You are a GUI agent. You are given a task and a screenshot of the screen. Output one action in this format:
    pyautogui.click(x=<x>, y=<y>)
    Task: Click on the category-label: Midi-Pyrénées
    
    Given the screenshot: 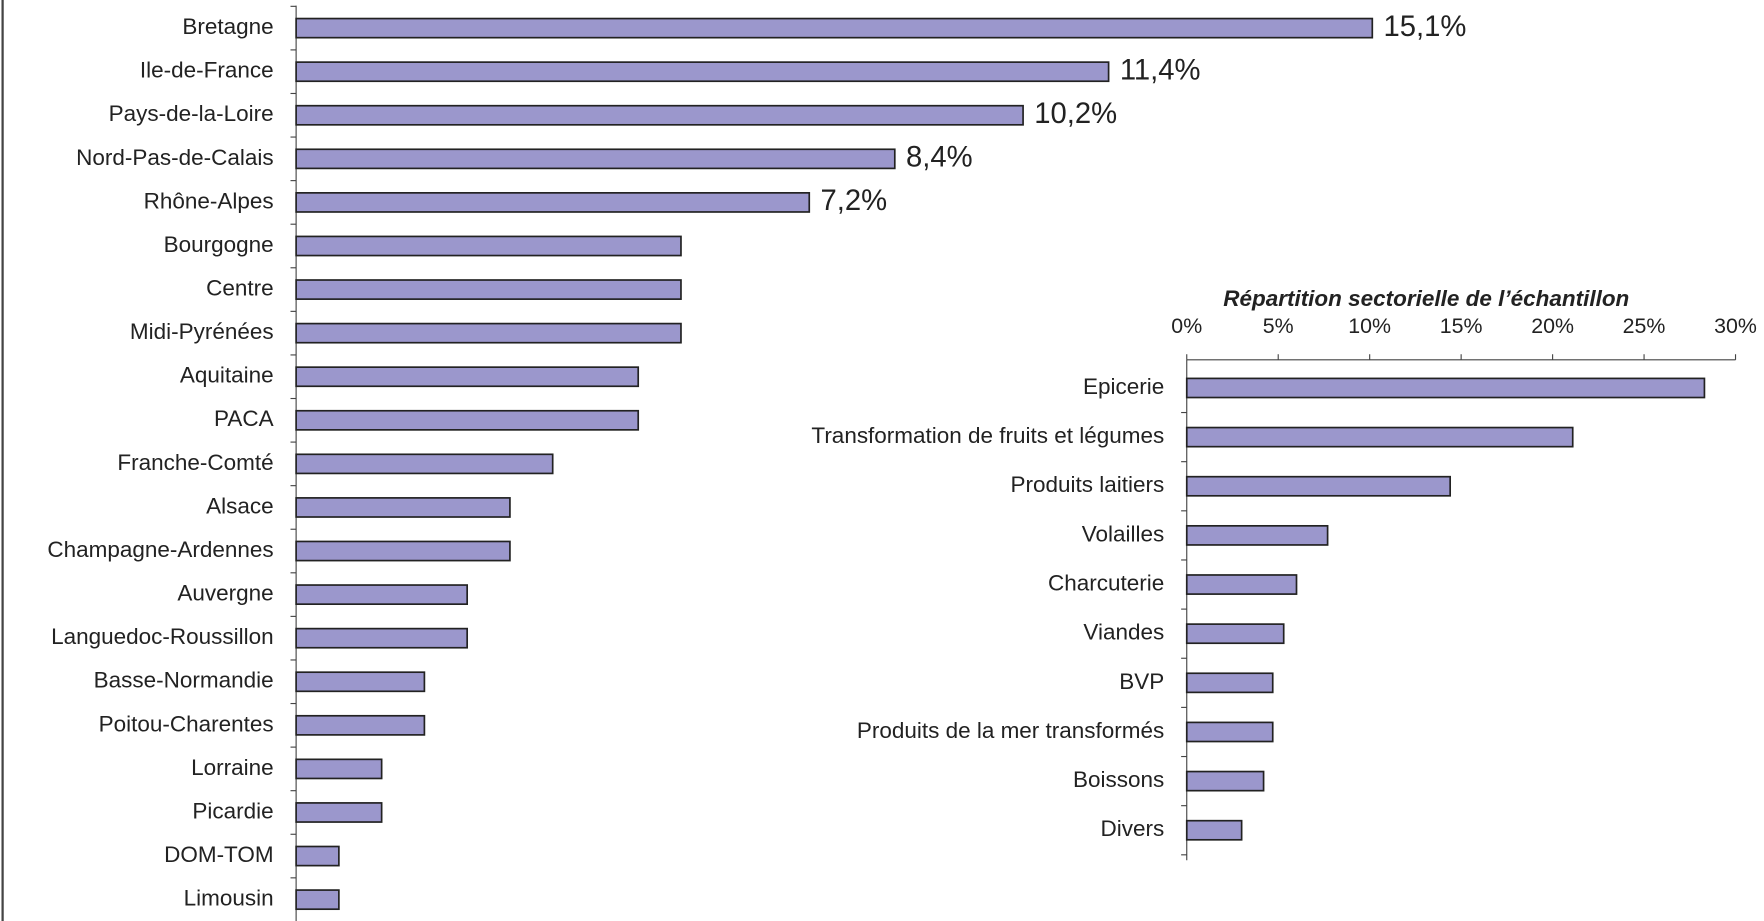 What is the action you would take?
    pyautogui.click(x=202, y=331)
    